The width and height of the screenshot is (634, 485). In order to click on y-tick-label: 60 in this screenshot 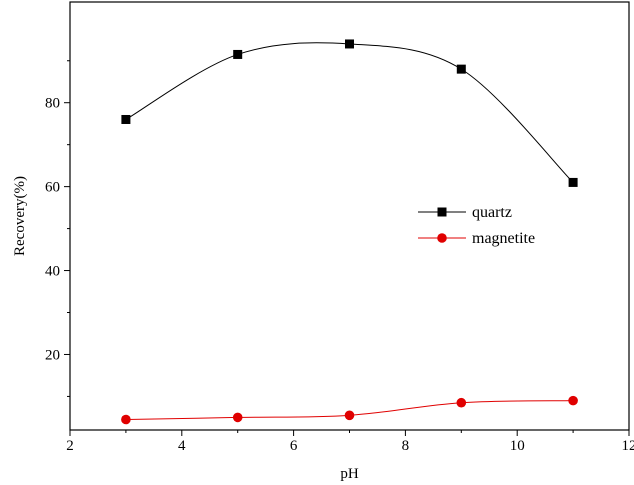, I will do `click(52, 188)`.